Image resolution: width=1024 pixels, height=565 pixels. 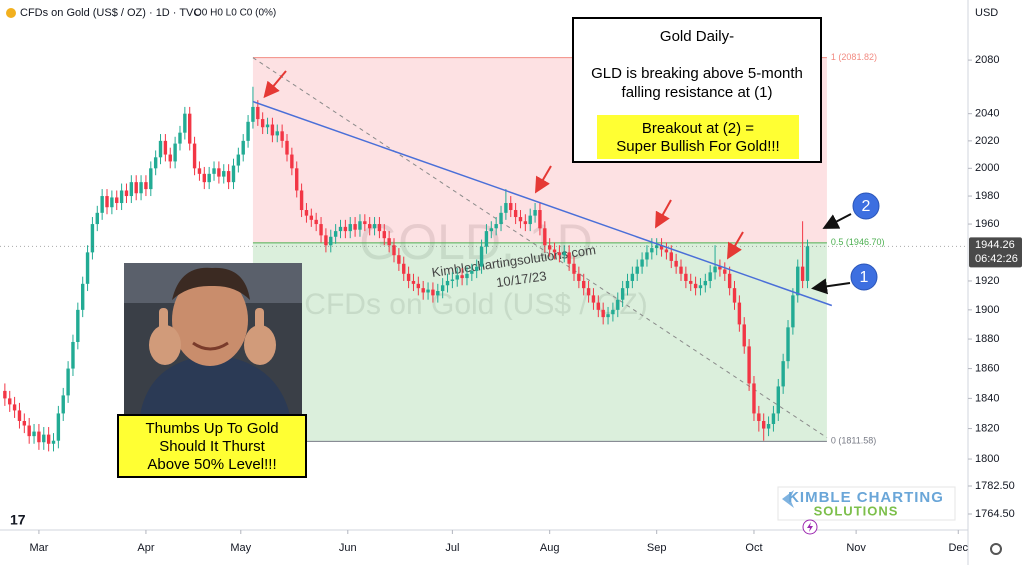 What do you see at coordinates (866, 497) in the screenshot?
I see `logo-text: KIMBLE CHARTING` at bounding box center [866, 497].